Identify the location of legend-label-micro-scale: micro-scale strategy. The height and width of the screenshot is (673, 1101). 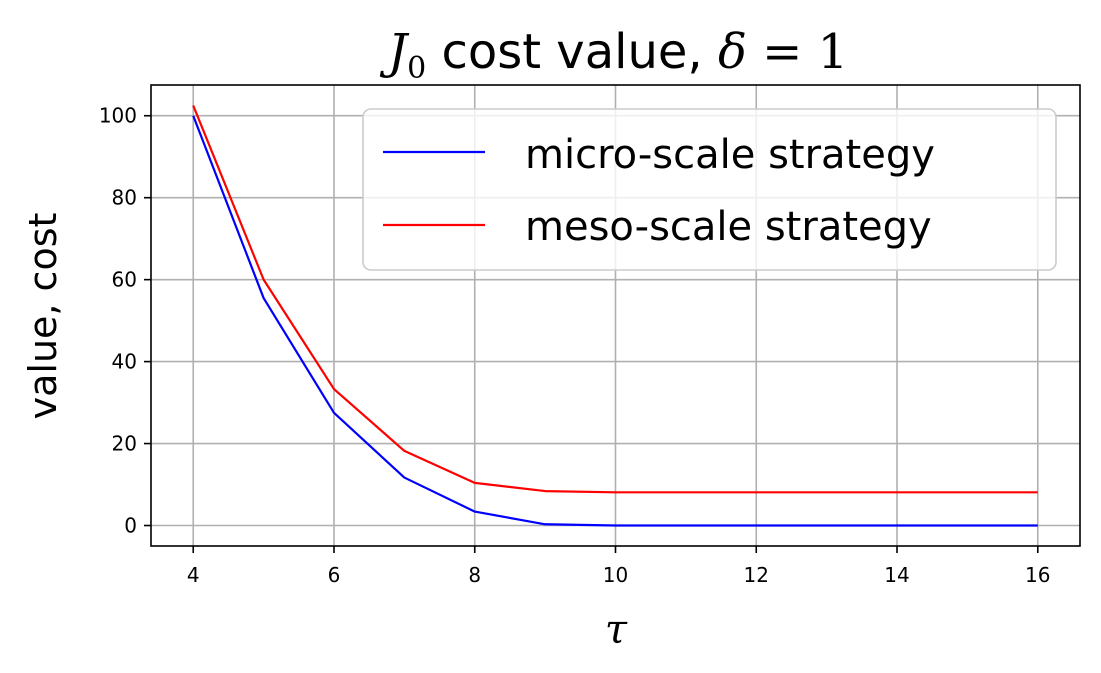
(730, 155).